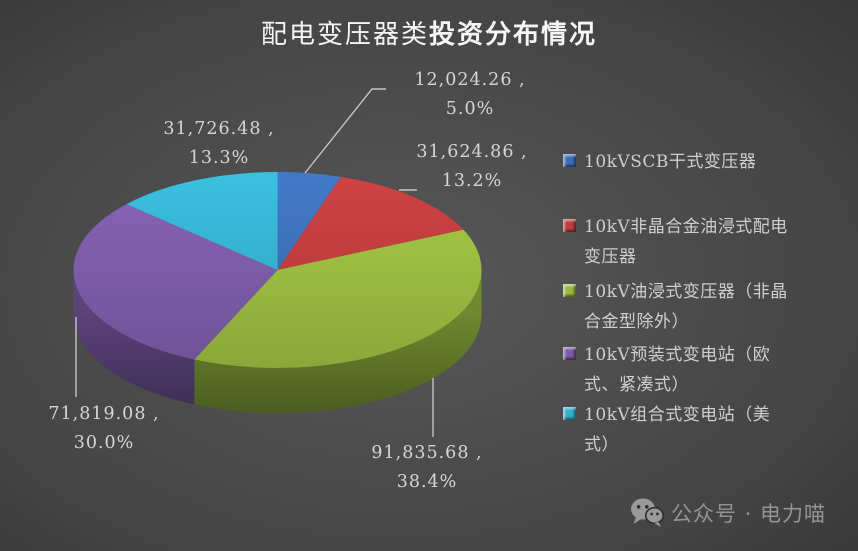  I want to click on data-label-slice4: 31,726.48 , 13.3%, so click(219, 144).